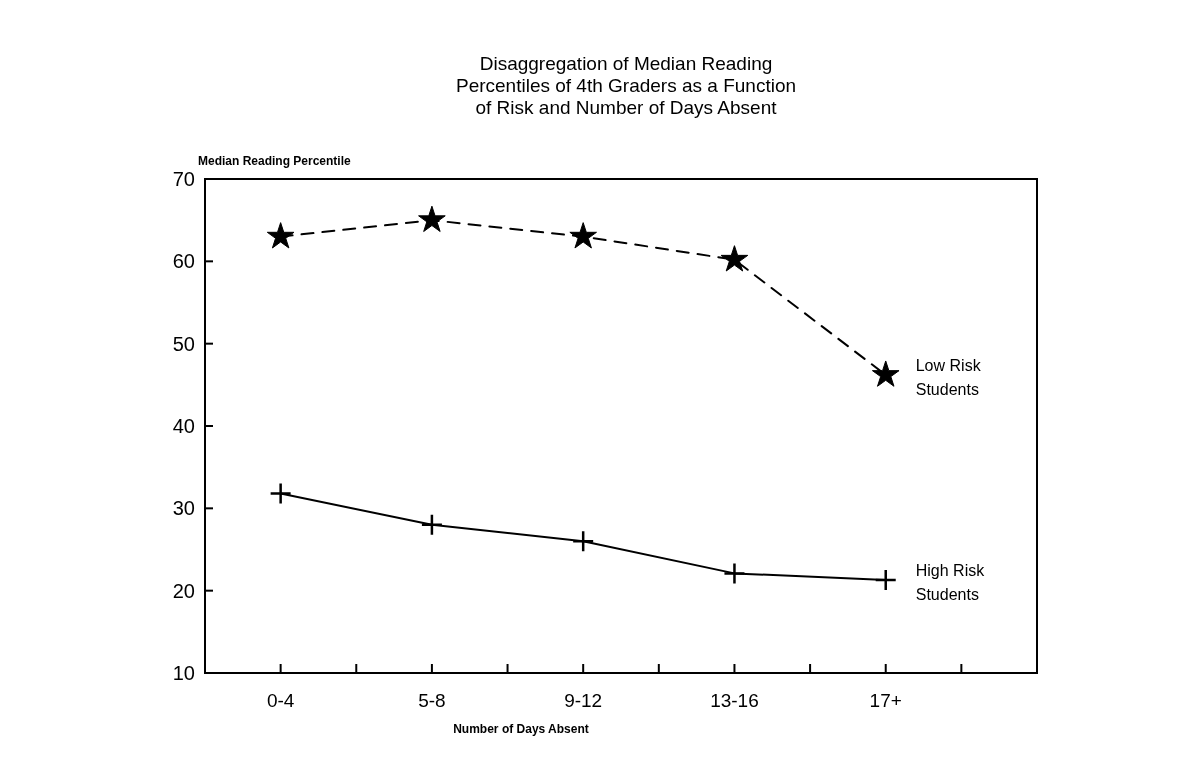 This screenshot has width=1182, height=763. I want to click on y-tick-label: 70, so click(183, 179).